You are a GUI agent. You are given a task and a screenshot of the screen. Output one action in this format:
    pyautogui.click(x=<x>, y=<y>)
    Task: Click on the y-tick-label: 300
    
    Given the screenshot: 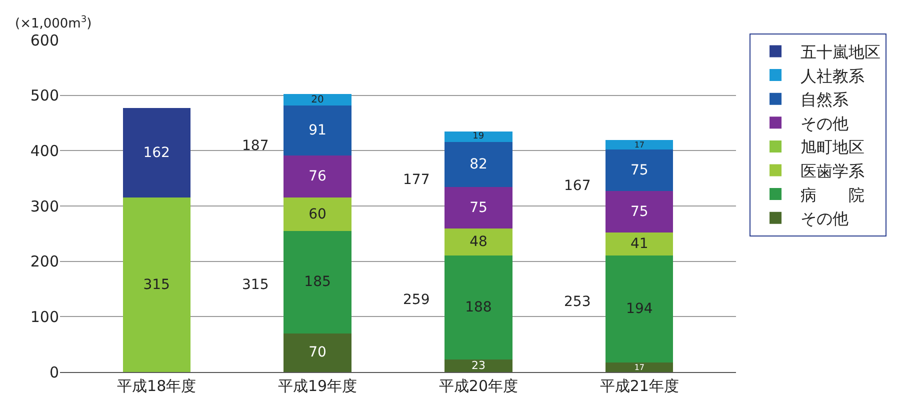 What is the action you would take?
    pyautogui.click(x=44, y=206)
    